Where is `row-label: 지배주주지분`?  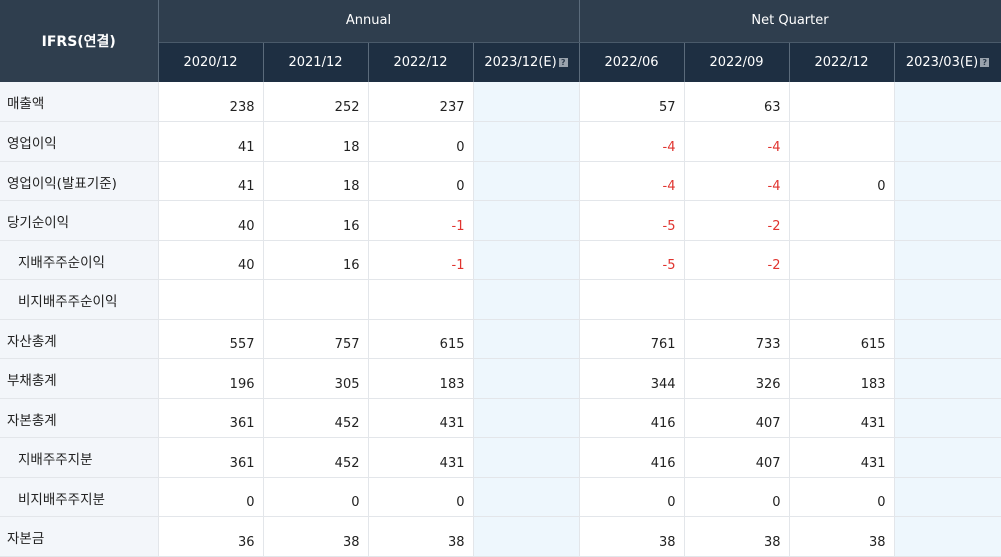
row-label: 지배주주지분 is located at coordinates (79, 457).